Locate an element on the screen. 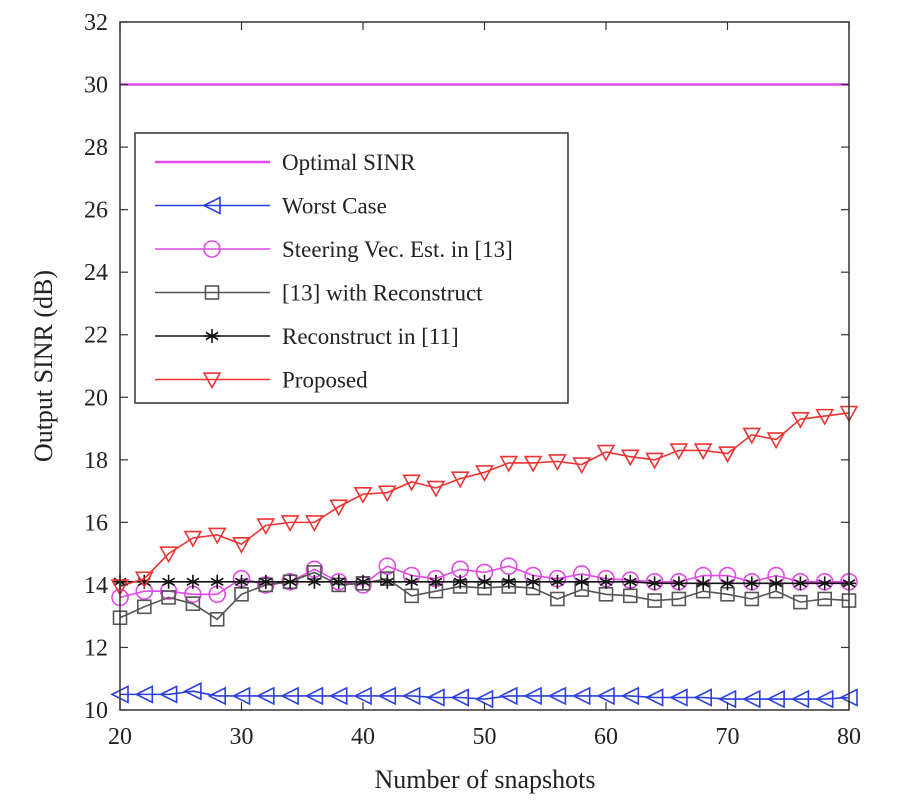 The width and height of the screenshot is (900, 800). x-tick-label: 80 is located at coordinates (849, 737).